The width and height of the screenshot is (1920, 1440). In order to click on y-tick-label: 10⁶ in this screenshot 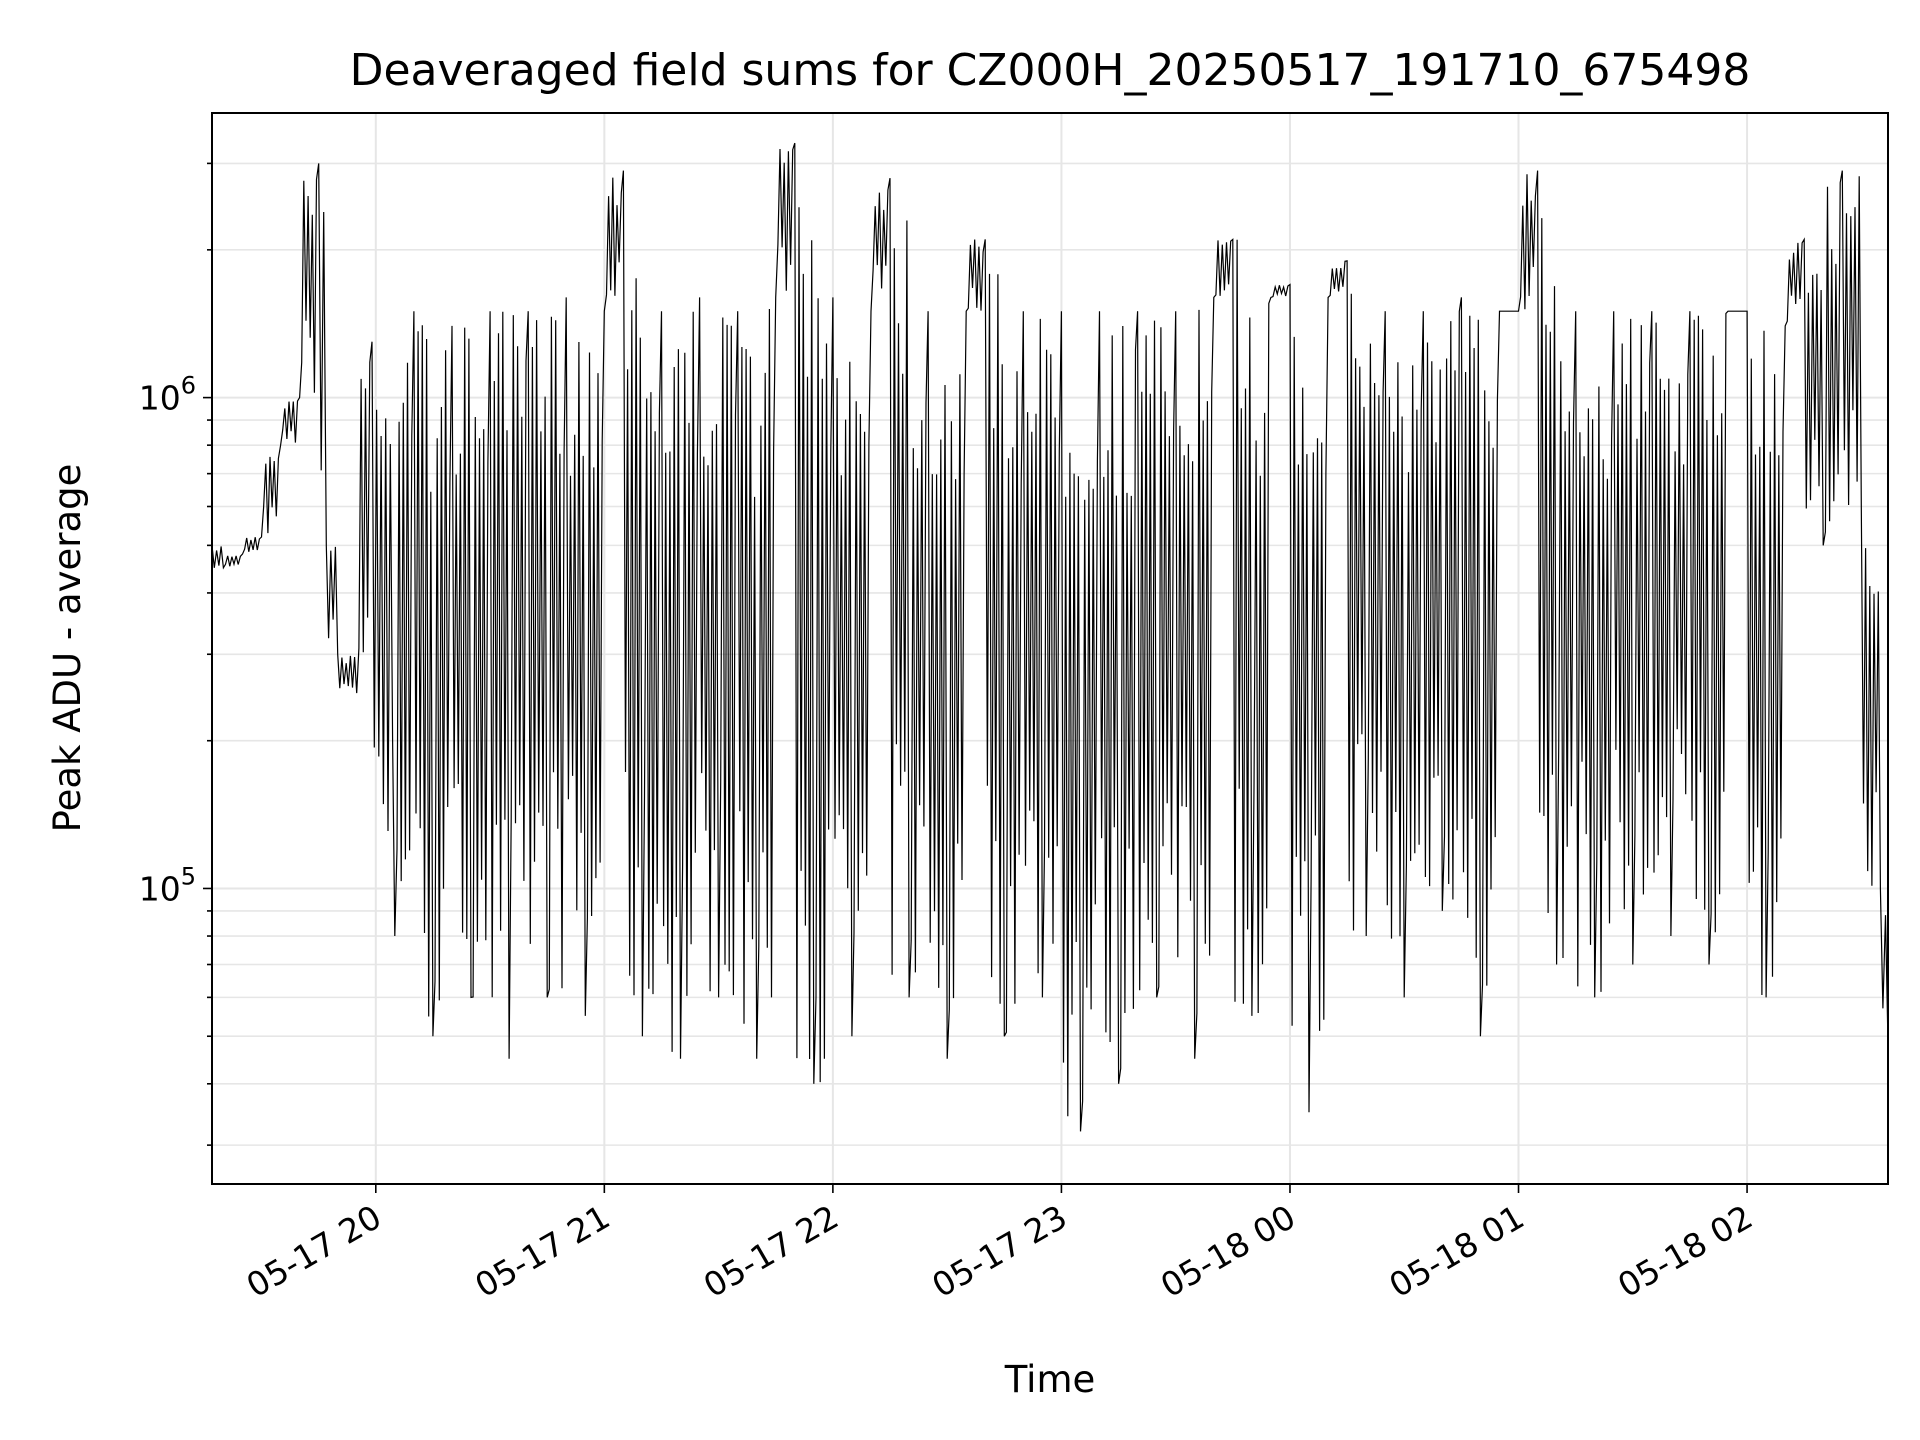, I will do `click(167, 395)`.